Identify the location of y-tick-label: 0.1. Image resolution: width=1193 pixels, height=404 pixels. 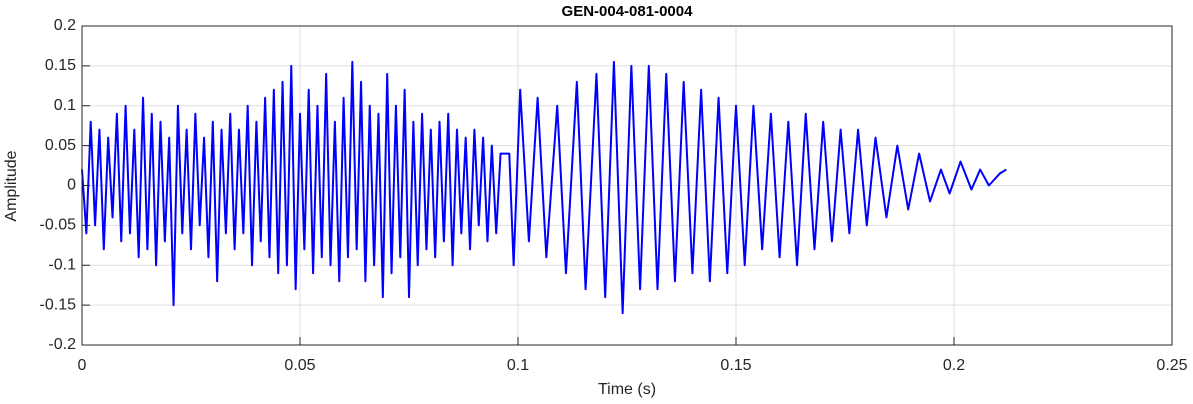
(65, 105).